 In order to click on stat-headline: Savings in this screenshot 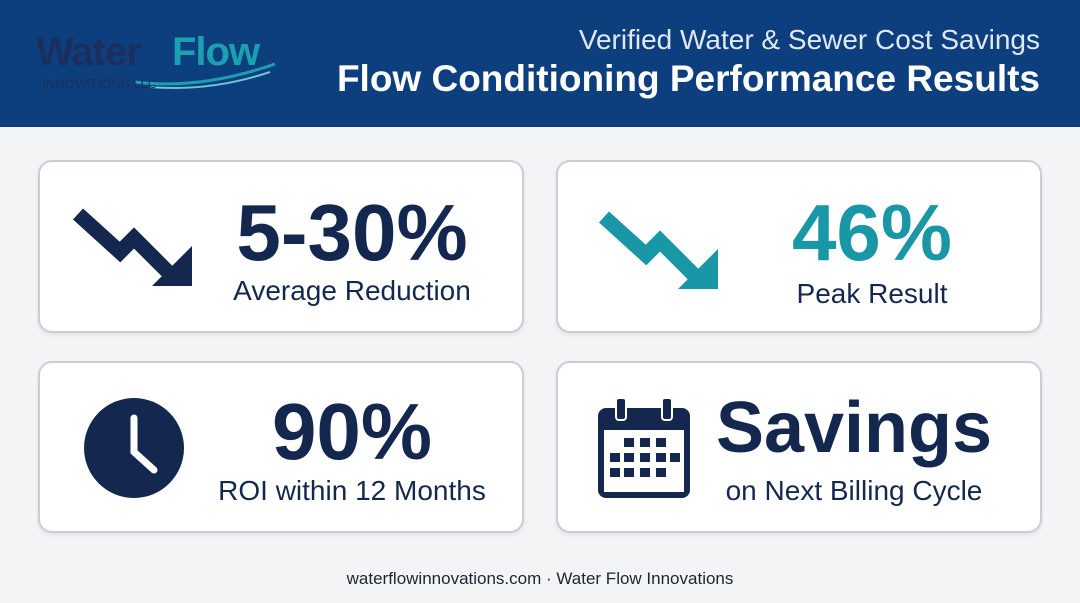, I will do `click(854, 428)`.